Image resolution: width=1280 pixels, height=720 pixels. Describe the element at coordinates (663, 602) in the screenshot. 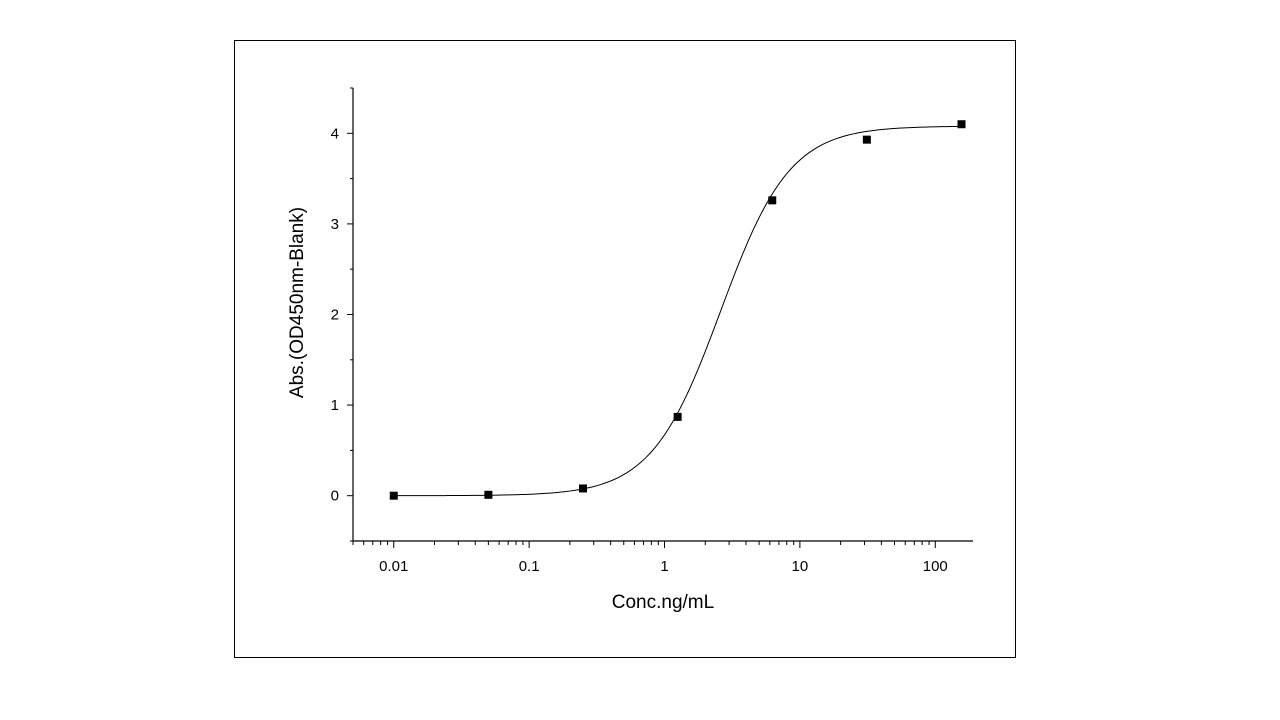

I see `x-axis-title: Conc.ng/mL` at that location.